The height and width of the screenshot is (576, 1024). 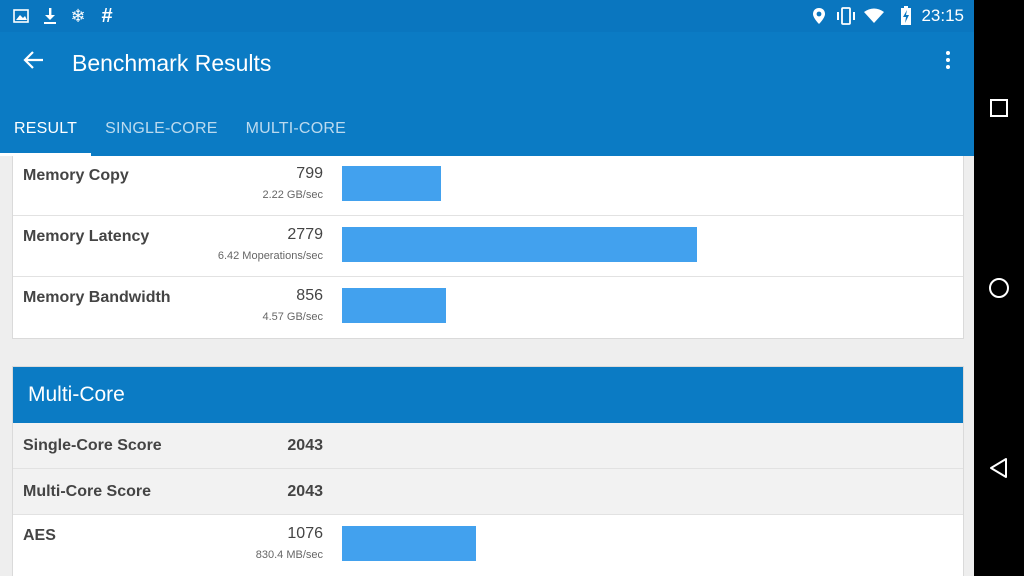 What do you see at coordinates (295, 128) in the screenshot?
I see `tab-multi-core: MULTI-CORE` at bounding box center [295, 128].